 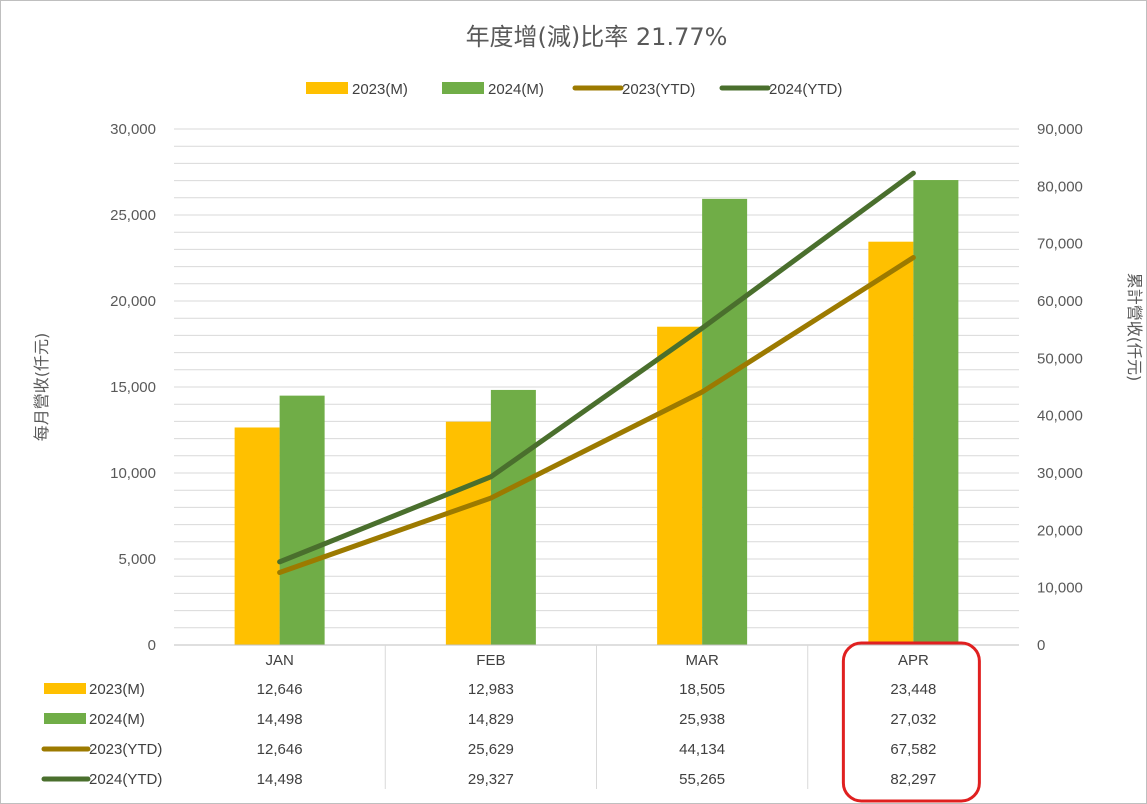 I want to click on highlight-box, so click(x=911, y=722).